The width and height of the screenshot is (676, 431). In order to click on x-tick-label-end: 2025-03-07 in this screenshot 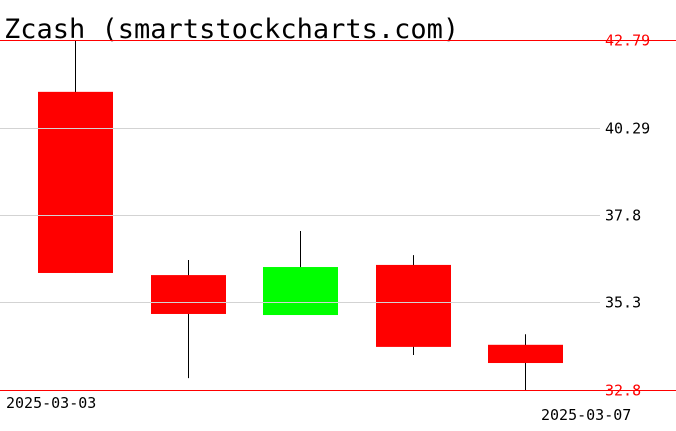, I will do `click(586, 415)`.